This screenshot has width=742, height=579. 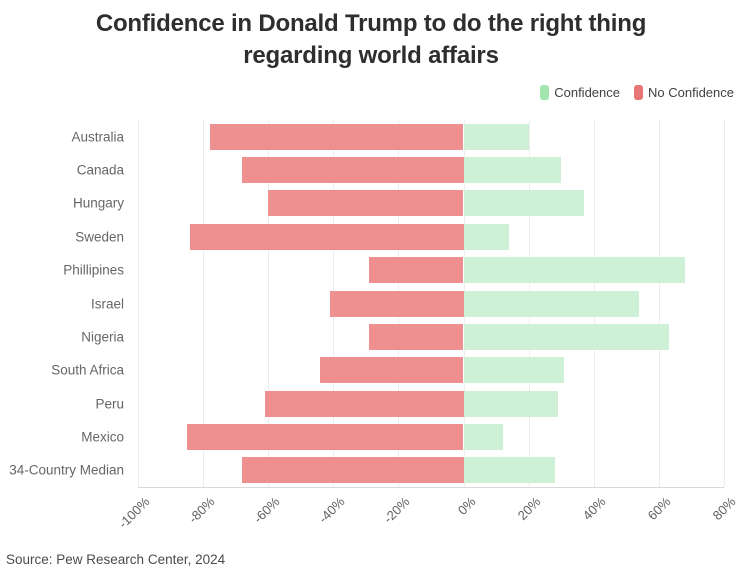 What do you see at coordinates (102, 437) in the screenshot?
I see `category-label-mexico: Mexico` at bounding box center [102, 437].